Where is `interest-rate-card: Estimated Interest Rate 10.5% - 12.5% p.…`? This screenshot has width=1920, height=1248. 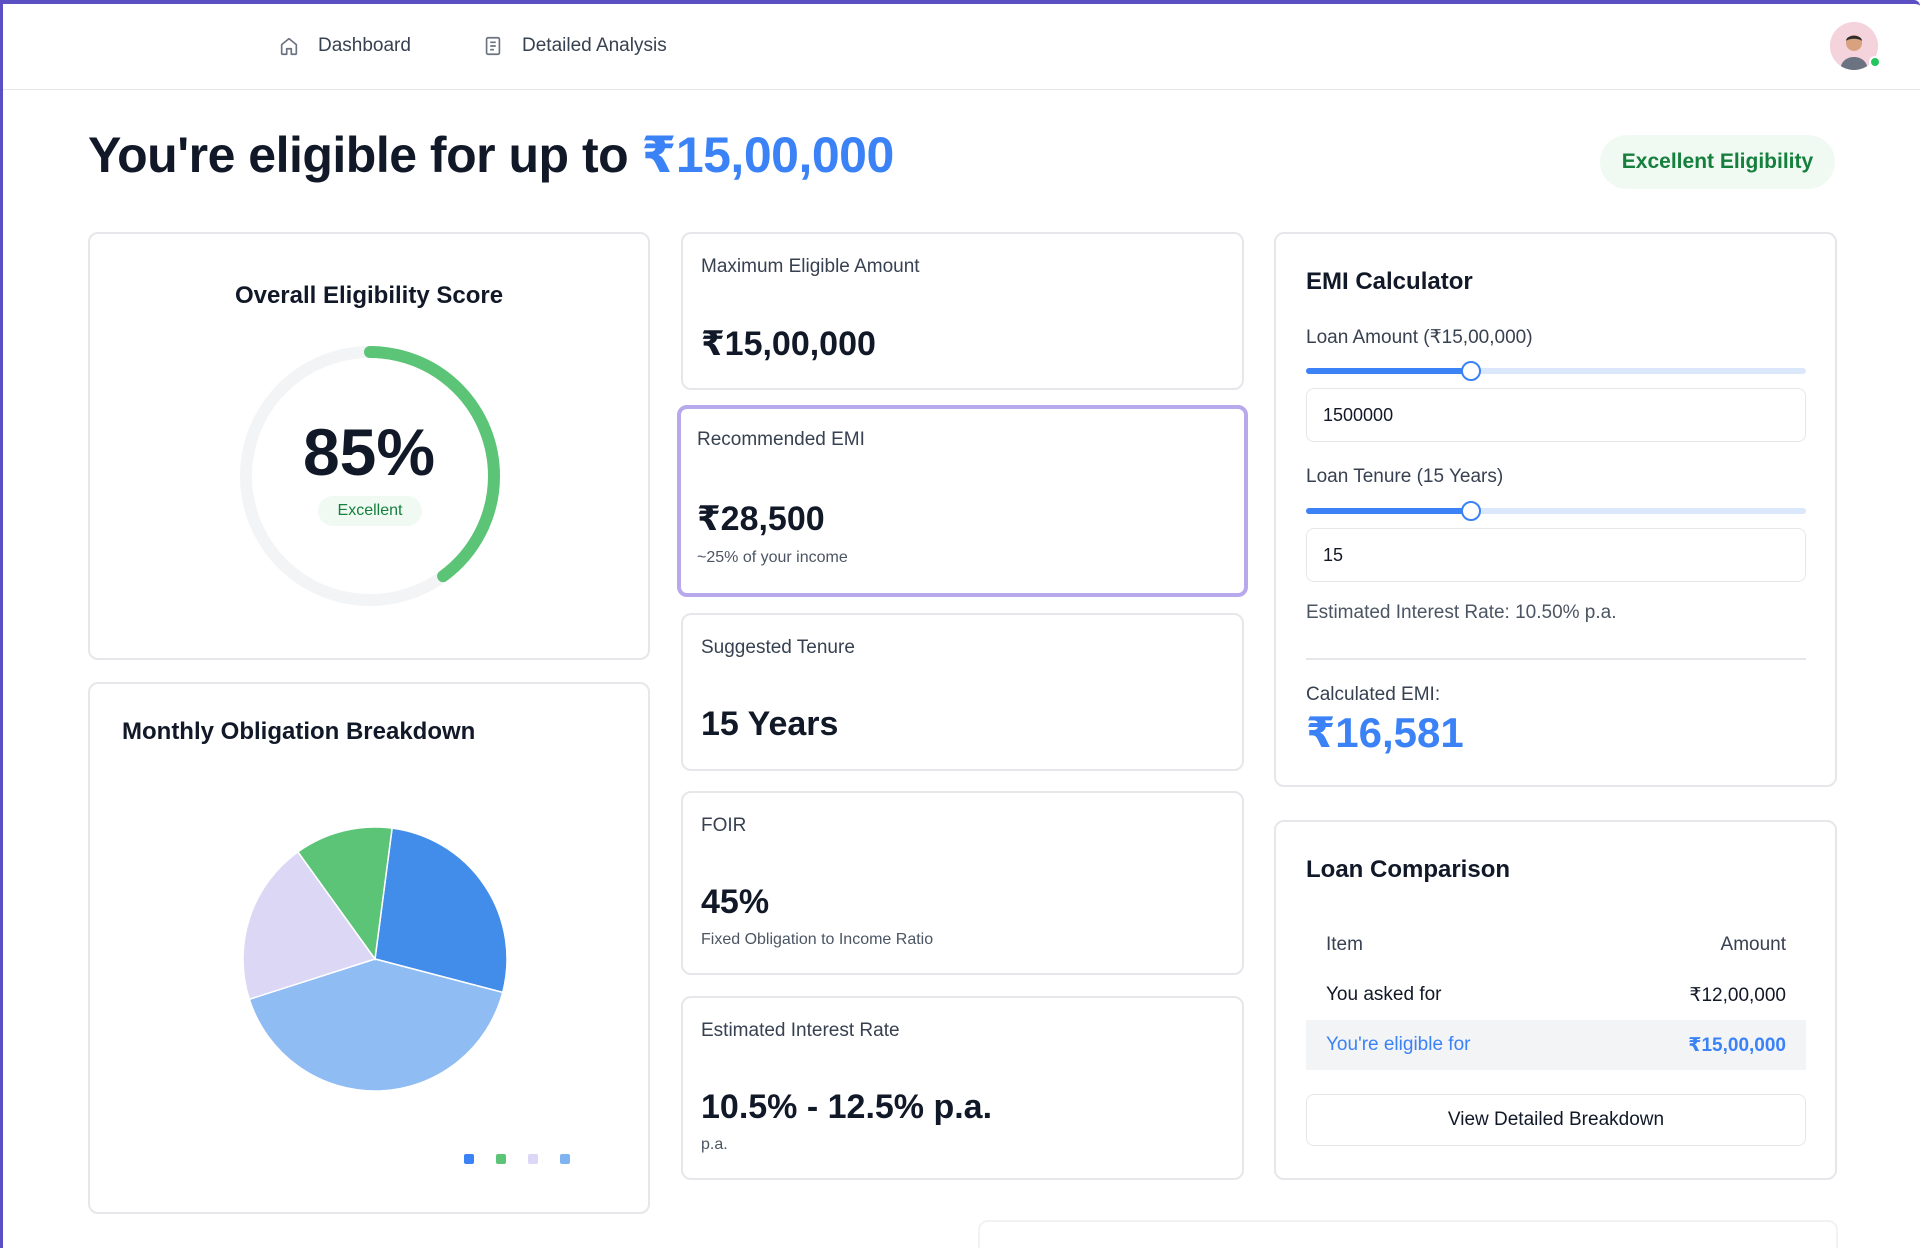 interest-rate-card: Estimated Interest Rate 10.5% - 12.5% p.… is located at coordinates (962, 1088).